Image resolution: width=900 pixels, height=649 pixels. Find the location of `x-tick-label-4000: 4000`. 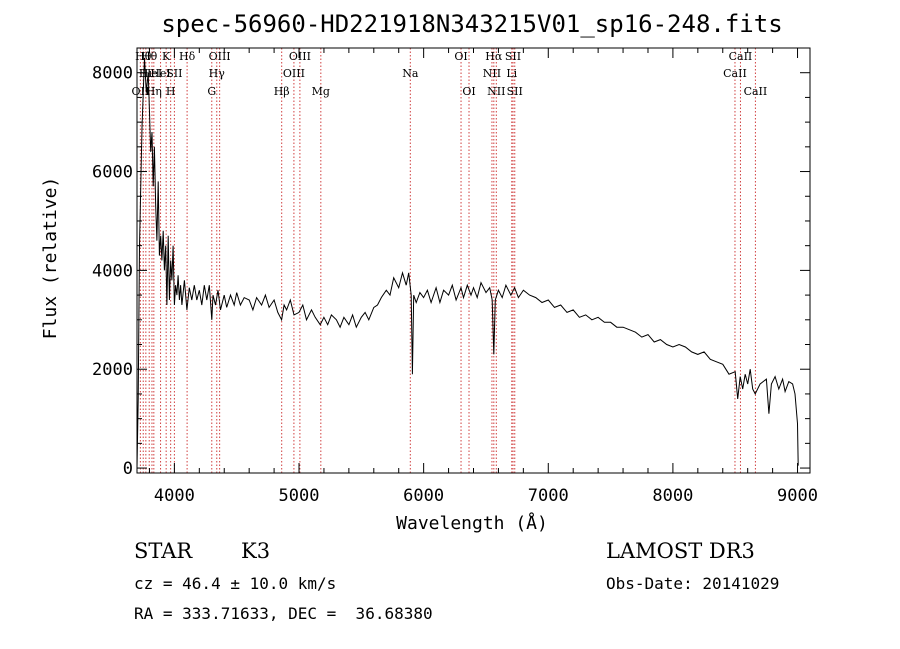

x-tick-label-4000: 4000 is located at coordinates (174, 496).